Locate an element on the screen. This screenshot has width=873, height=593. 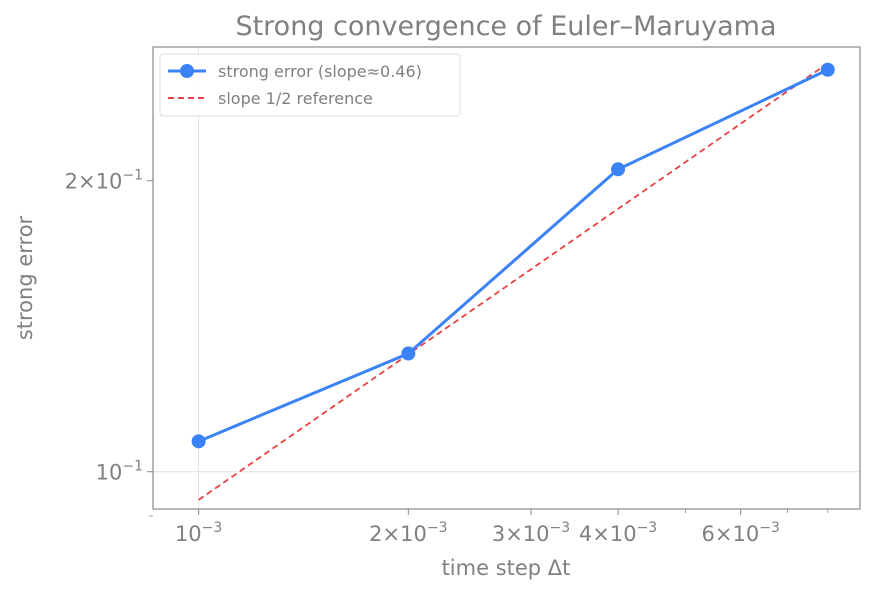
legend-label-strong-error: strong error (slope≈0.46) is located at coordinates (320, 71).